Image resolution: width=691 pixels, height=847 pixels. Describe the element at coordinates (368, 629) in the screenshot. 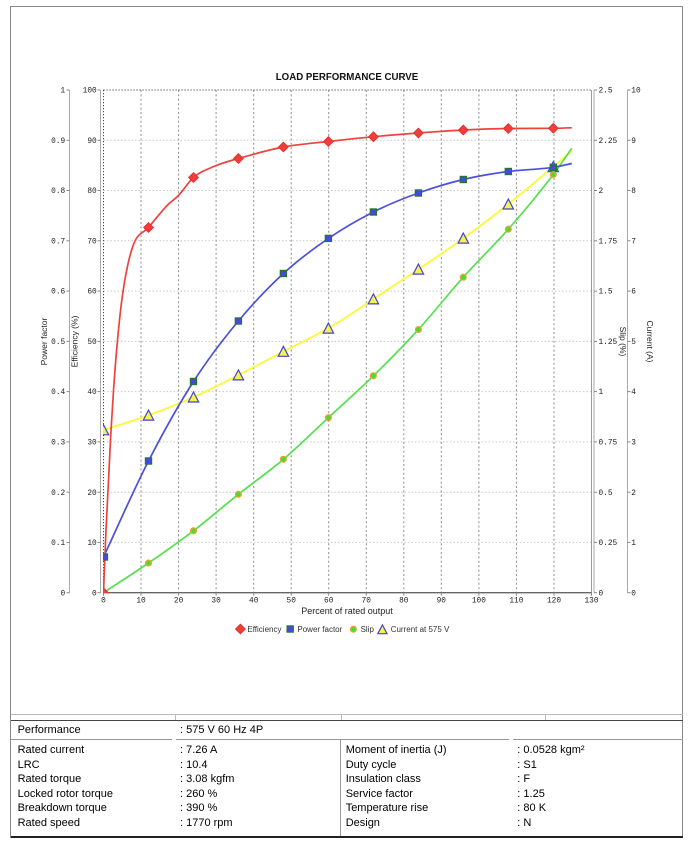

I see `svg-text: Slip` at that location.